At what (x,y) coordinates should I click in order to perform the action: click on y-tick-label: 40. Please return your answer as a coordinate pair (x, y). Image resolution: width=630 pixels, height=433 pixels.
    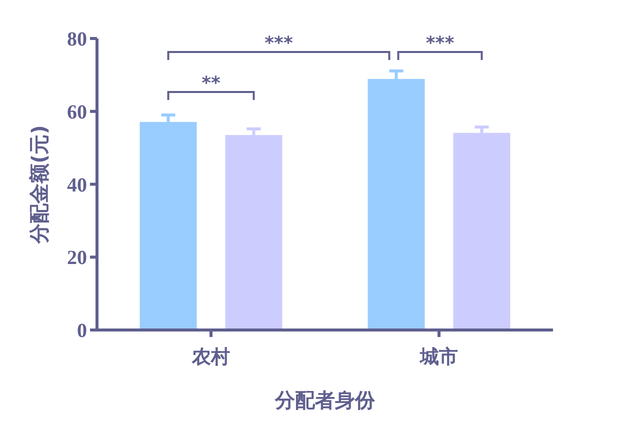
    Looking at the image, I should click on (77, 185).